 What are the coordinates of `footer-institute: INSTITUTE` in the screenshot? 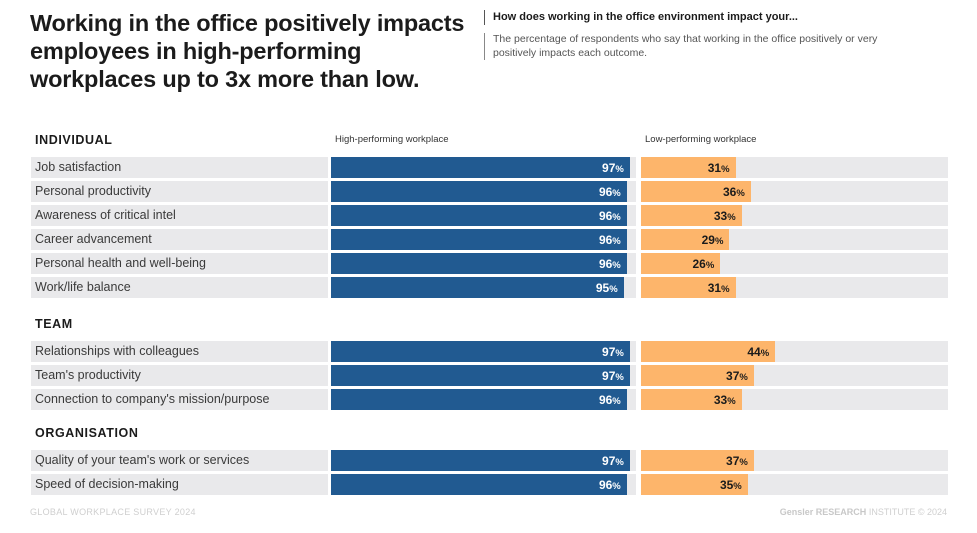 It's located at (892, 512).